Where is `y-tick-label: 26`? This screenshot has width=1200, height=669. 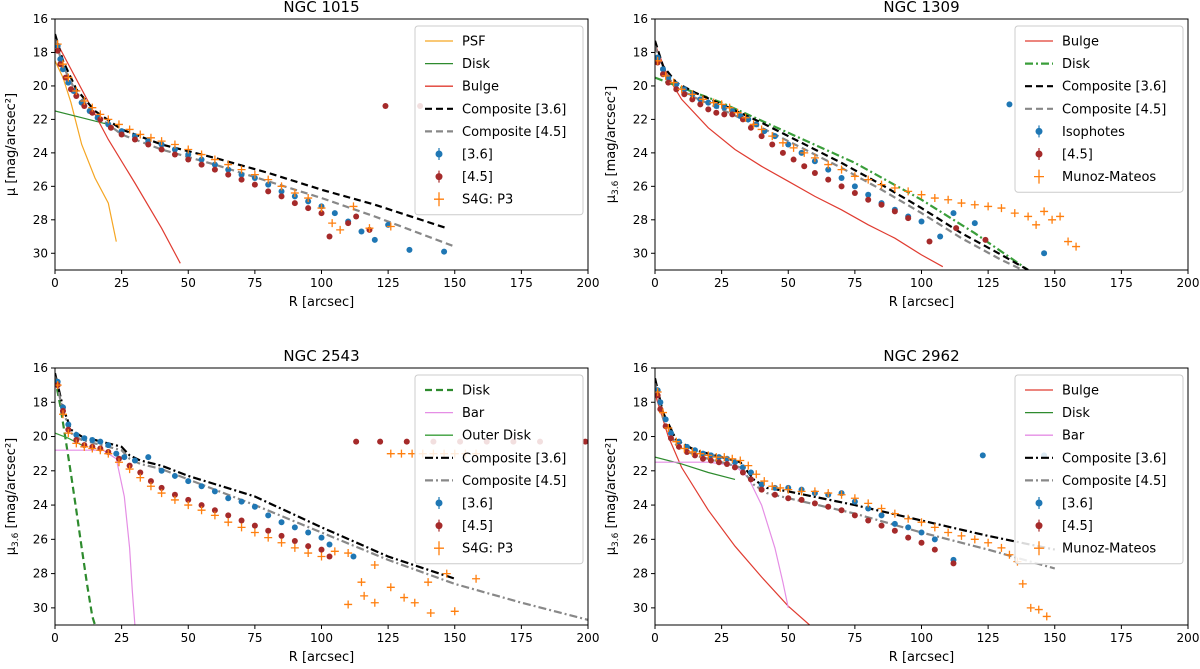
y-tick-label: 26 is located at coordinates (640, 186).